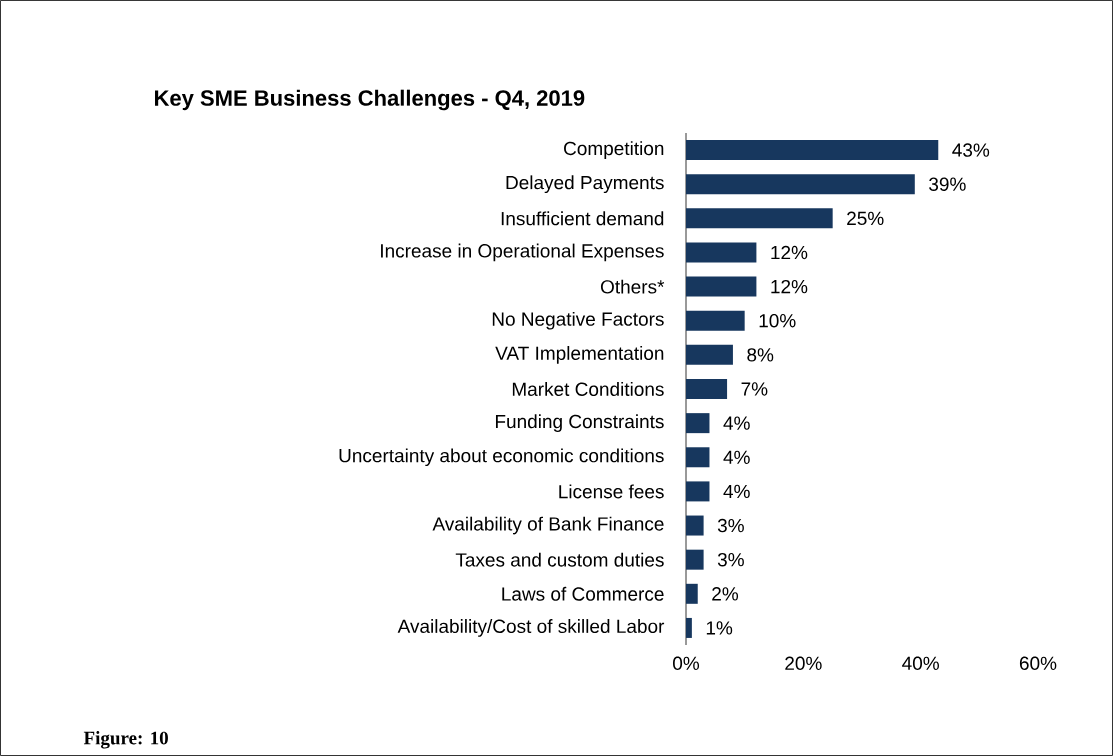  What do you see at coordinates (611, 491) in the screenshot?
I see `y-tick-label: License fees` at bounding box center [611, 491].